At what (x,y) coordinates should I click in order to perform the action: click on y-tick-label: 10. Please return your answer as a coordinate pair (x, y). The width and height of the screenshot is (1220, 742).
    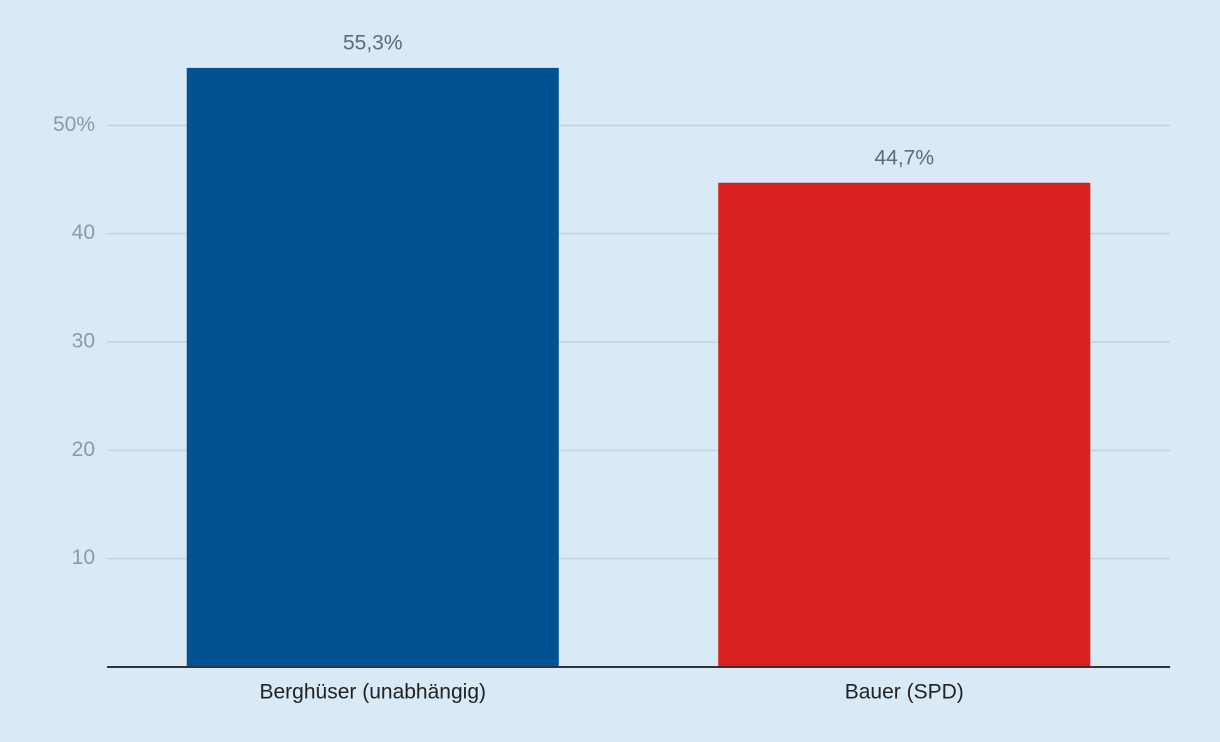
    Looking at the image, I should click on (83, 557).